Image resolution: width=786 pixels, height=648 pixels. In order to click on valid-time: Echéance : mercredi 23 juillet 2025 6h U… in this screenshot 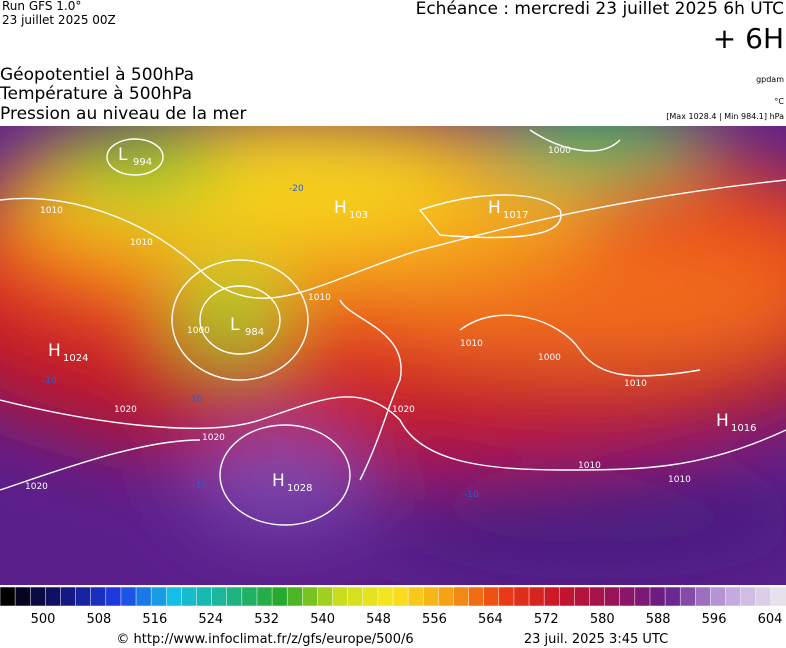, I will do `click(600, 9)`.